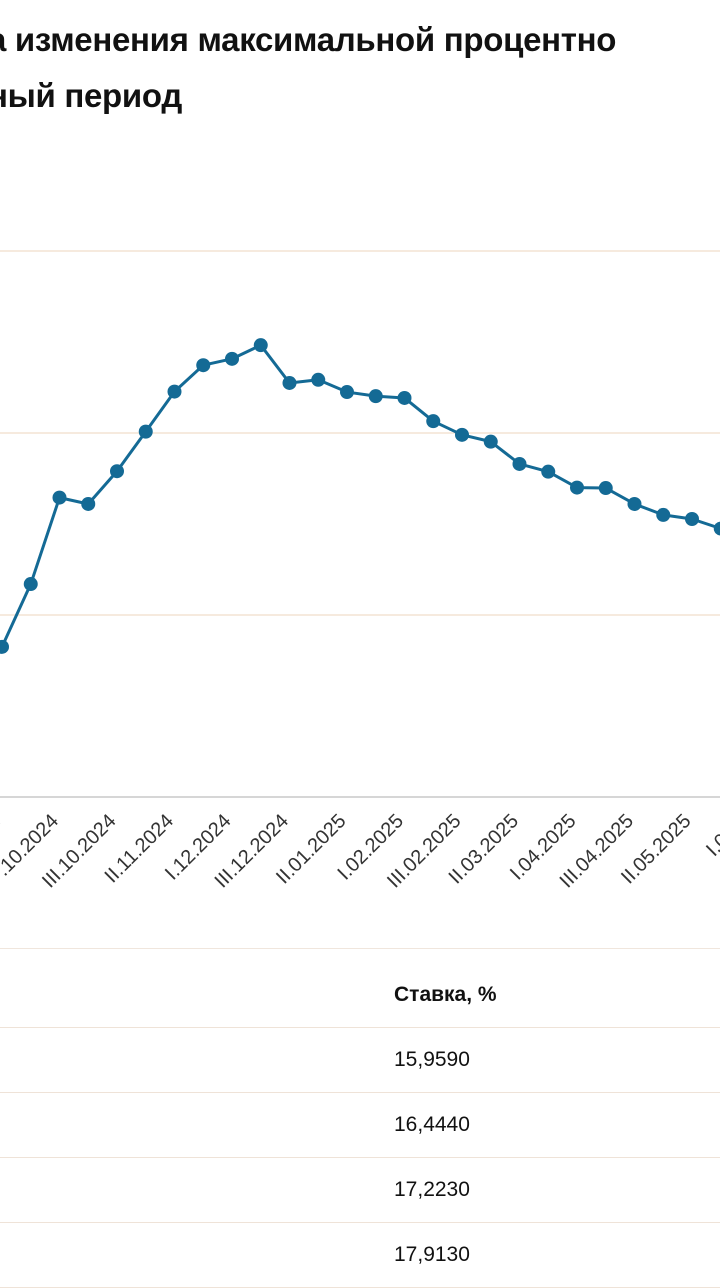  I want to click on table-header-row: Ставка, %, so click(360, 995).